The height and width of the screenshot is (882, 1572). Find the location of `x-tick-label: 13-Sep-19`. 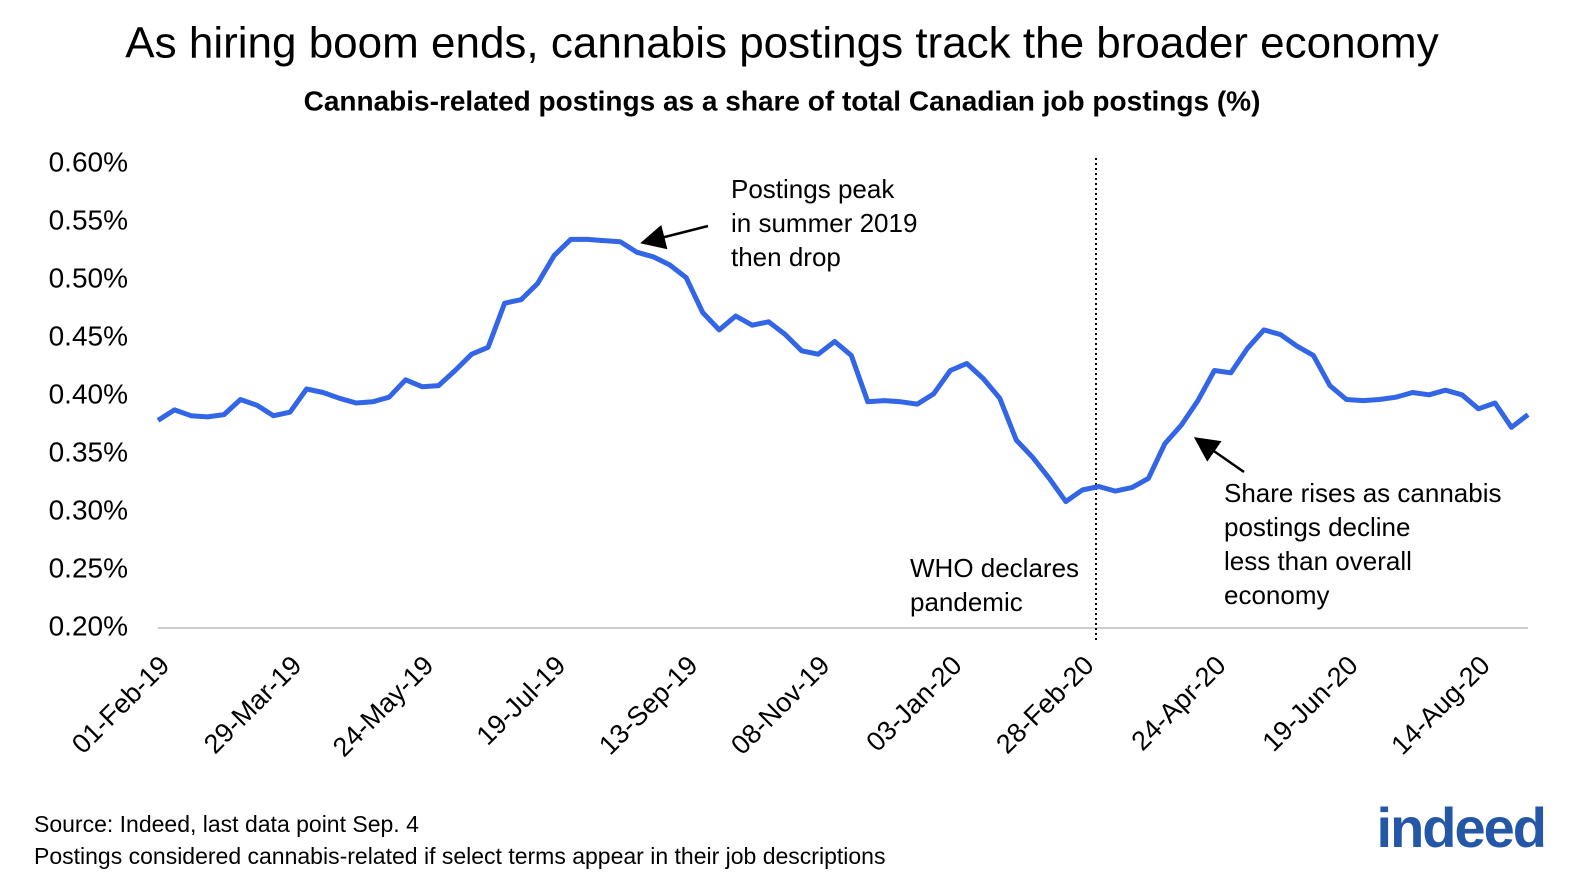

x-tick-label: 13-Sep-19 is located at coordinates (648, 705).